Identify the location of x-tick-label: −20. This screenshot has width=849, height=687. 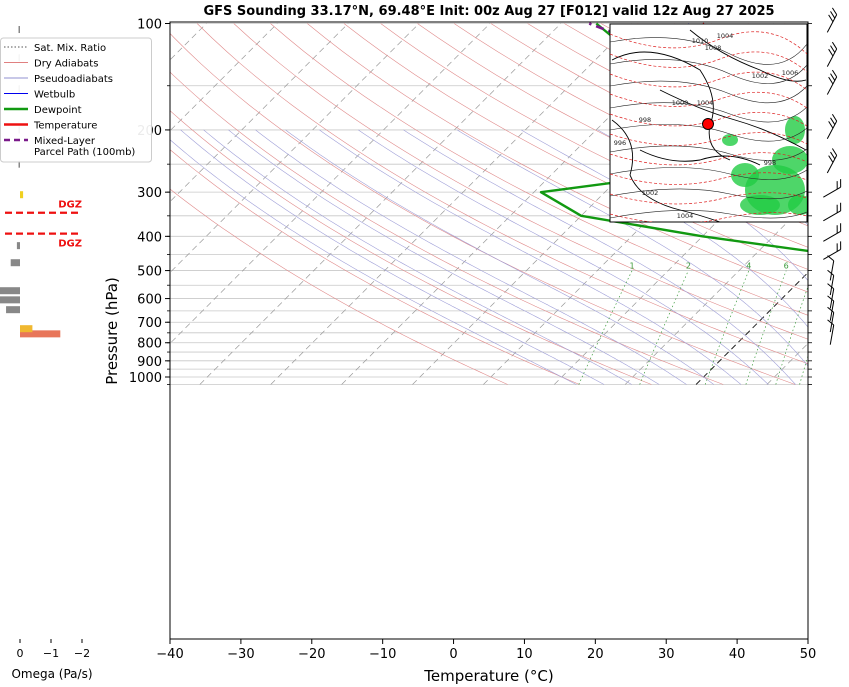
(311, 654).